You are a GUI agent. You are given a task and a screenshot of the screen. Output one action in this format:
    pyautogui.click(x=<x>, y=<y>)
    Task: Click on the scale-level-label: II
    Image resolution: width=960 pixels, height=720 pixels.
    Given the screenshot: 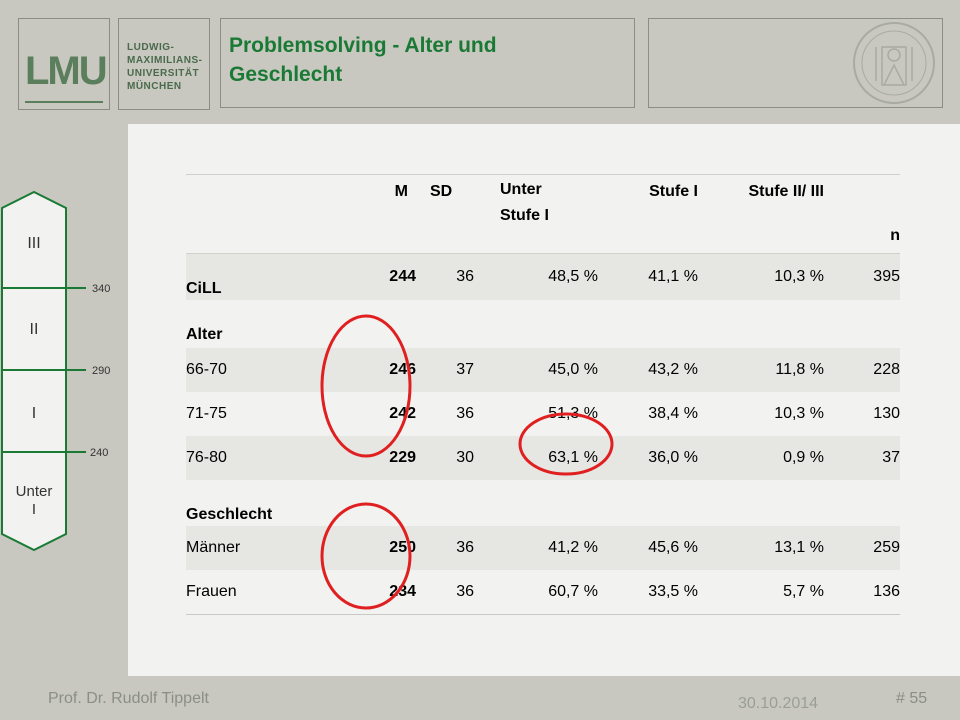 What is the action you would take?
    pyautogui.click(x=34, y=329)
    